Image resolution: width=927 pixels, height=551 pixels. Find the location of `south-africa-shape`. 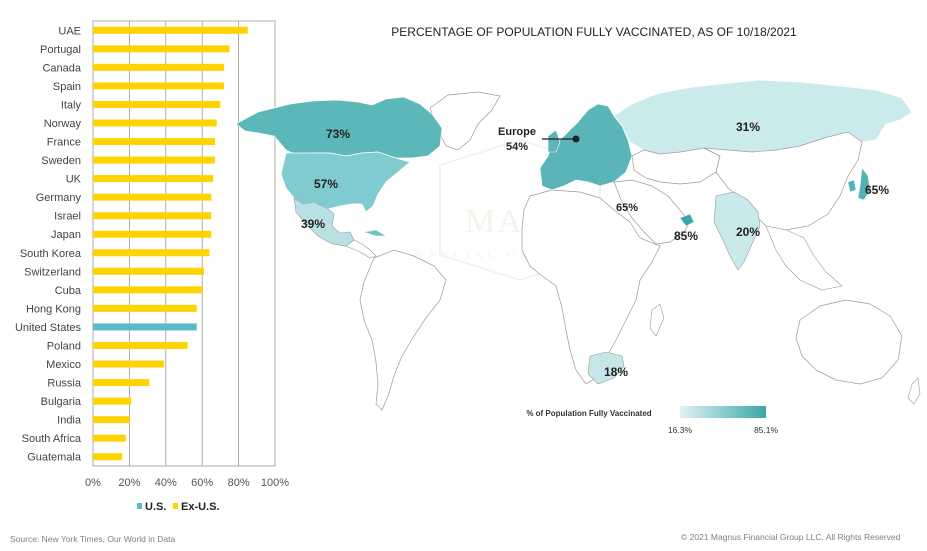

south-africa-shape is located at coordinates (606, 368).